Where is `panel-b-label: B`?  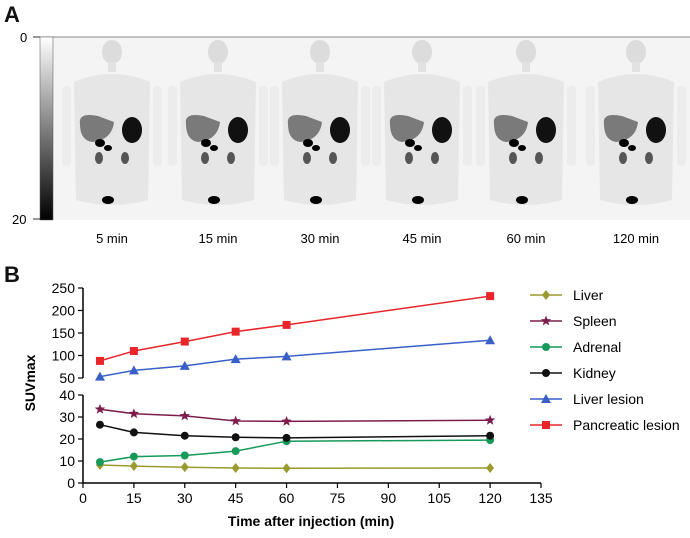
panel-b-label: B is located at coordinates (12, 274).